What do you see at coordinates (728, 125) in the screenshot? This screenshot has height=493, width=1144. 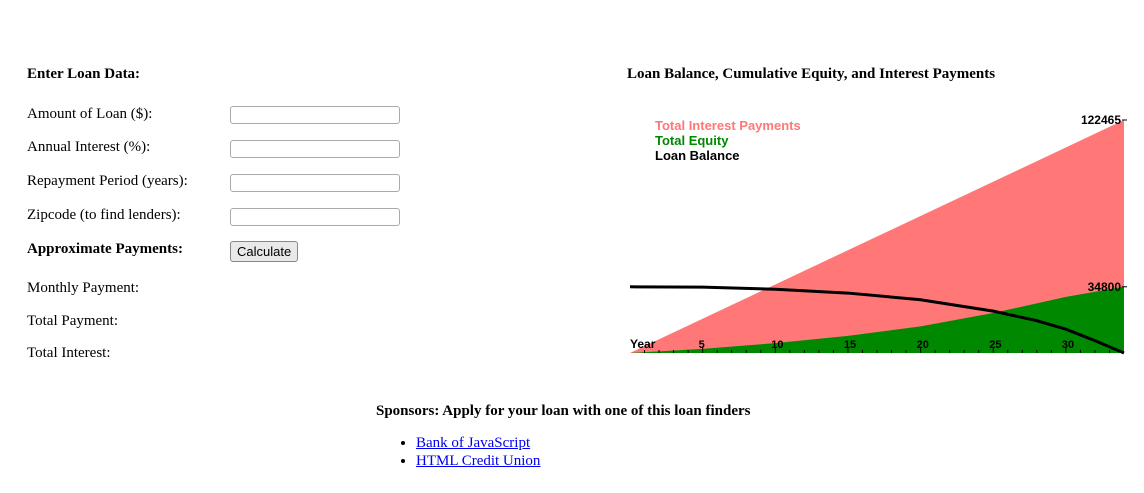 I see `legend-entry: Total Interest Payments` at bounding box center [728, 125].